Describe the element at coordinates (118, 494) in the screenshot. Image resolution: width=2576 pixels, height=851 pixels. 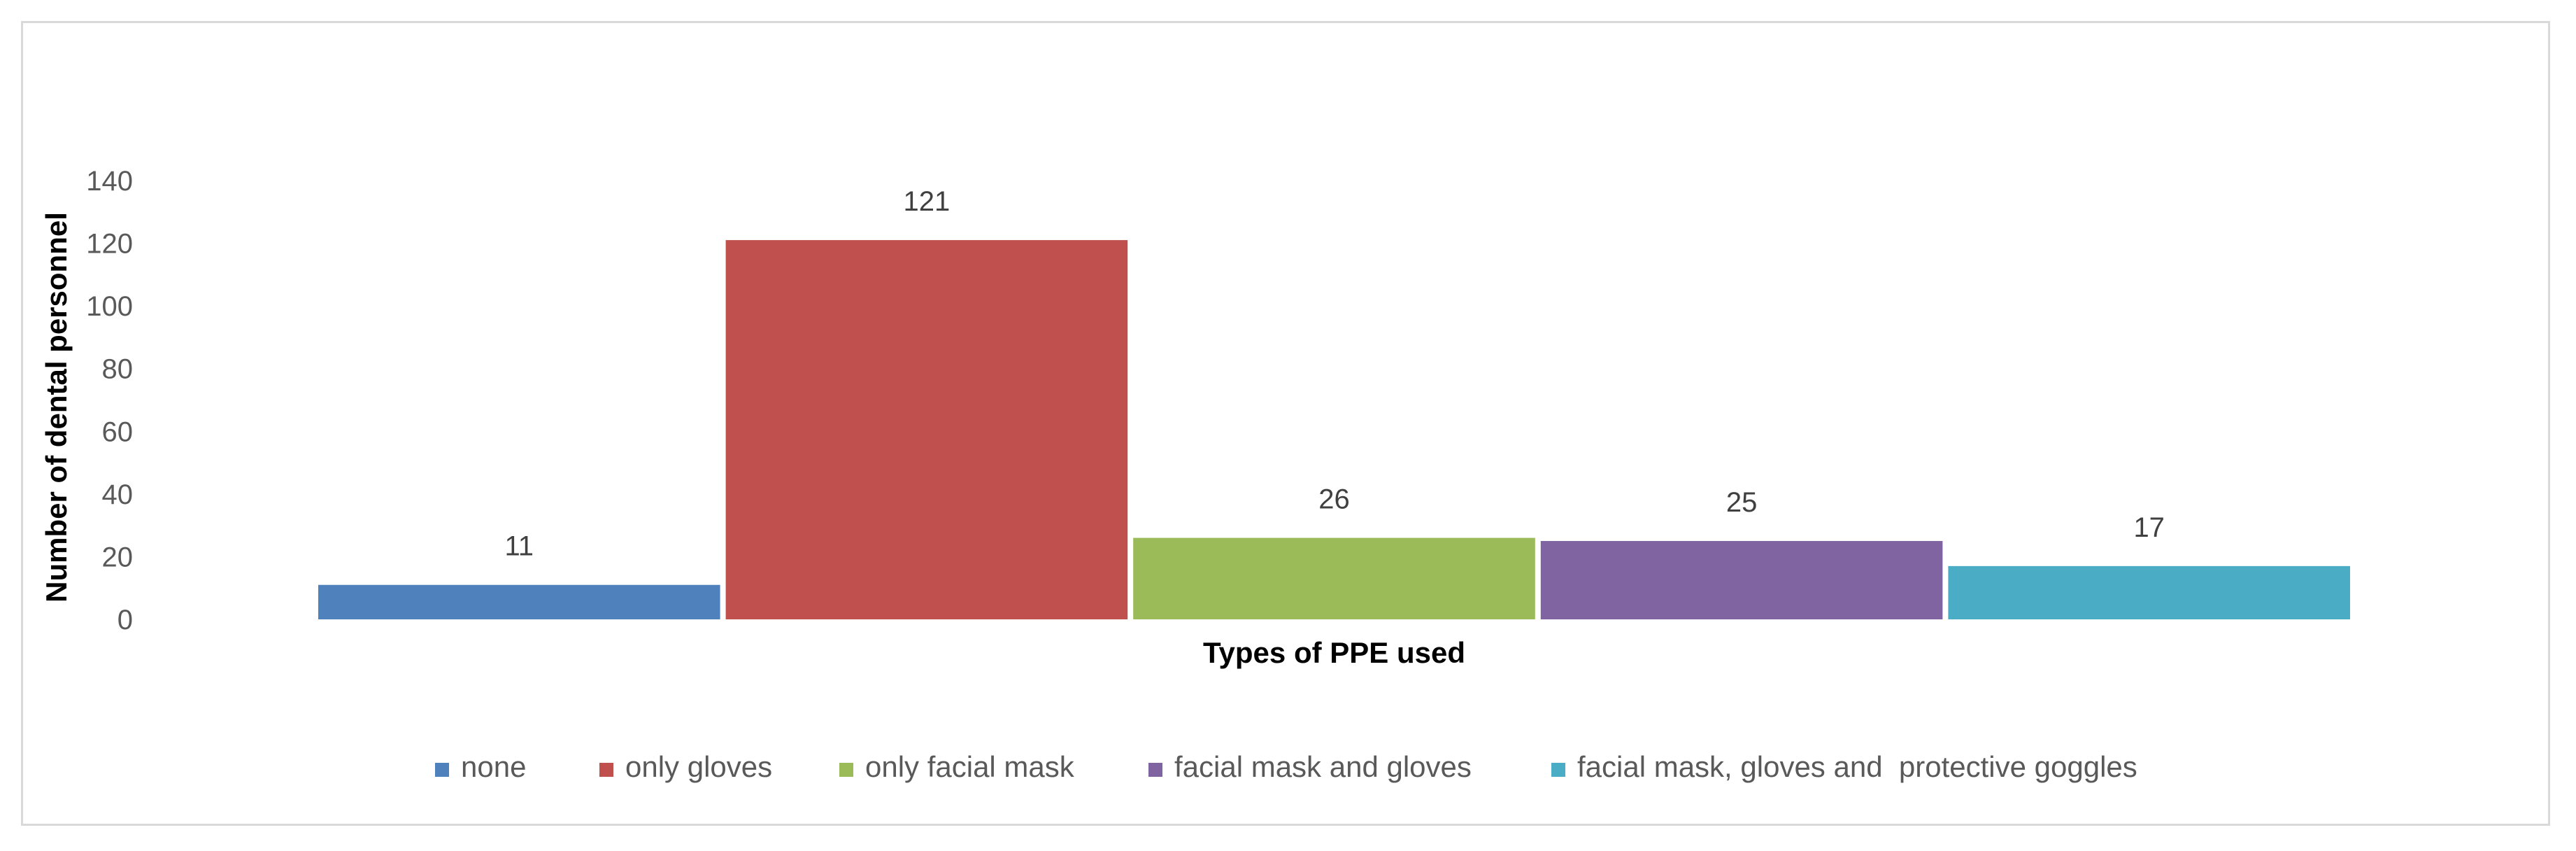
I see `y-tick-label: 40` at that location.